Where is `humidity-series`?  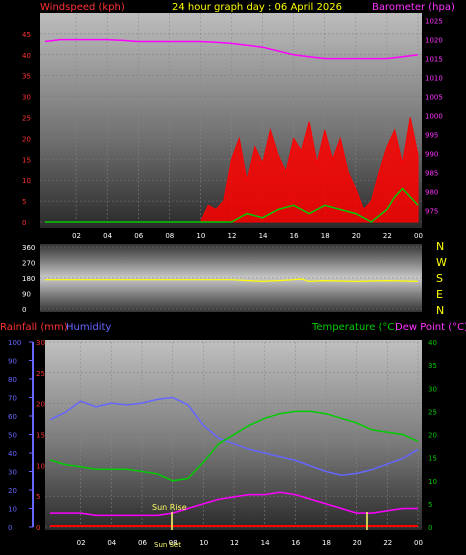
humidity-series is located at coordinates (234, 436).